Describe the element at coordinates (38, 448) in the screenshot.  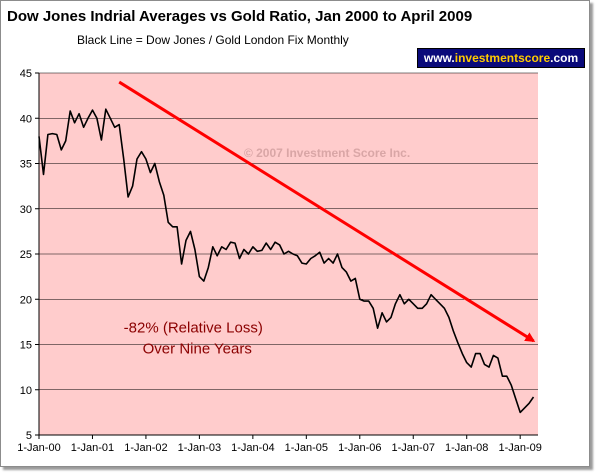
I see `x-tick-label: 1-Jan-00` at that location.